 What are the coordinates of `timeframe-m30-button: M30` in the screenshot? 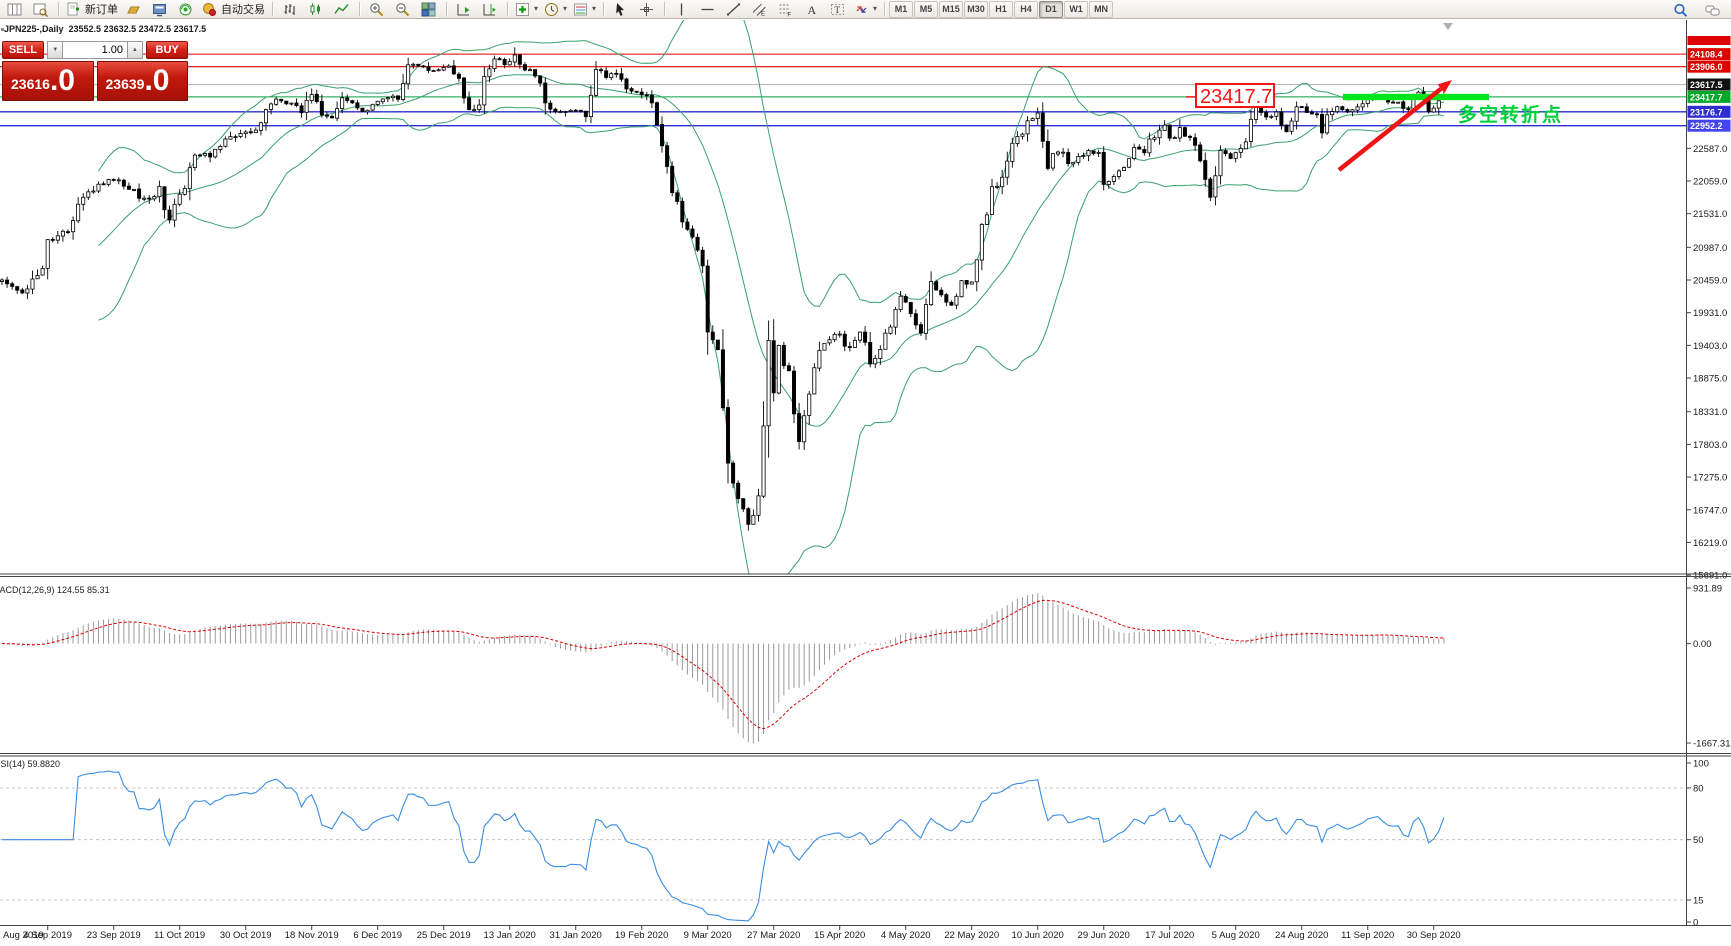 It's located at (976, 9).